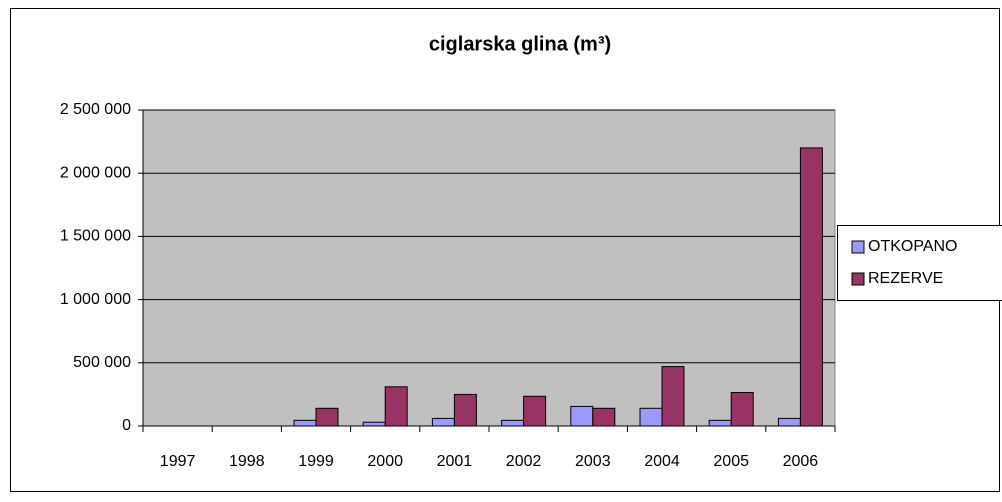 This screenshot has height=502, width=1002. I want to click on y-tick-label: 1 000 000, so click(95, 299).